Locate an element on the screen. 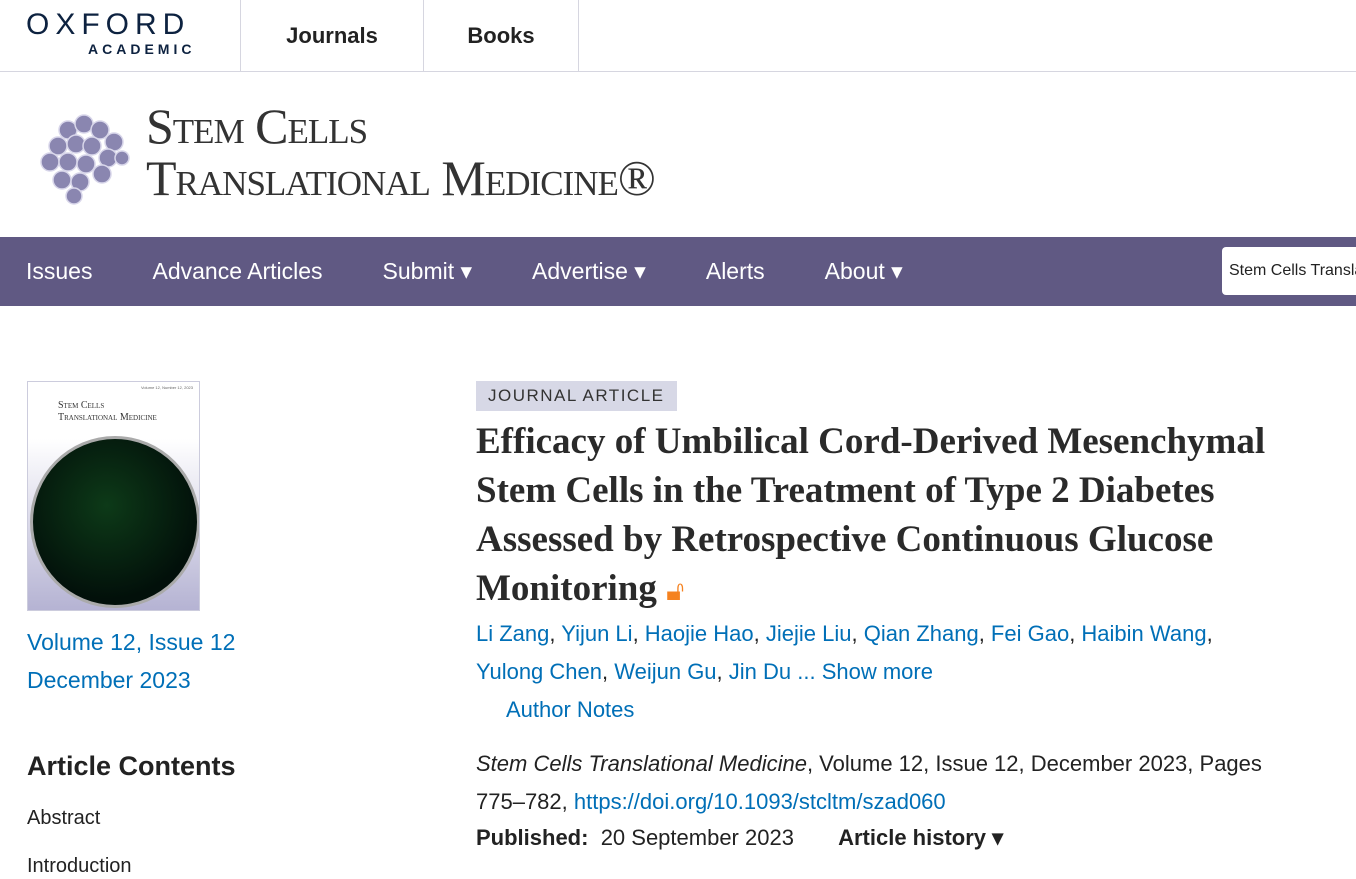 Image resolution: width=1356 pixels, height=879 pixels. author-notes-button: Author Notes is located at coordinates (570, 709).